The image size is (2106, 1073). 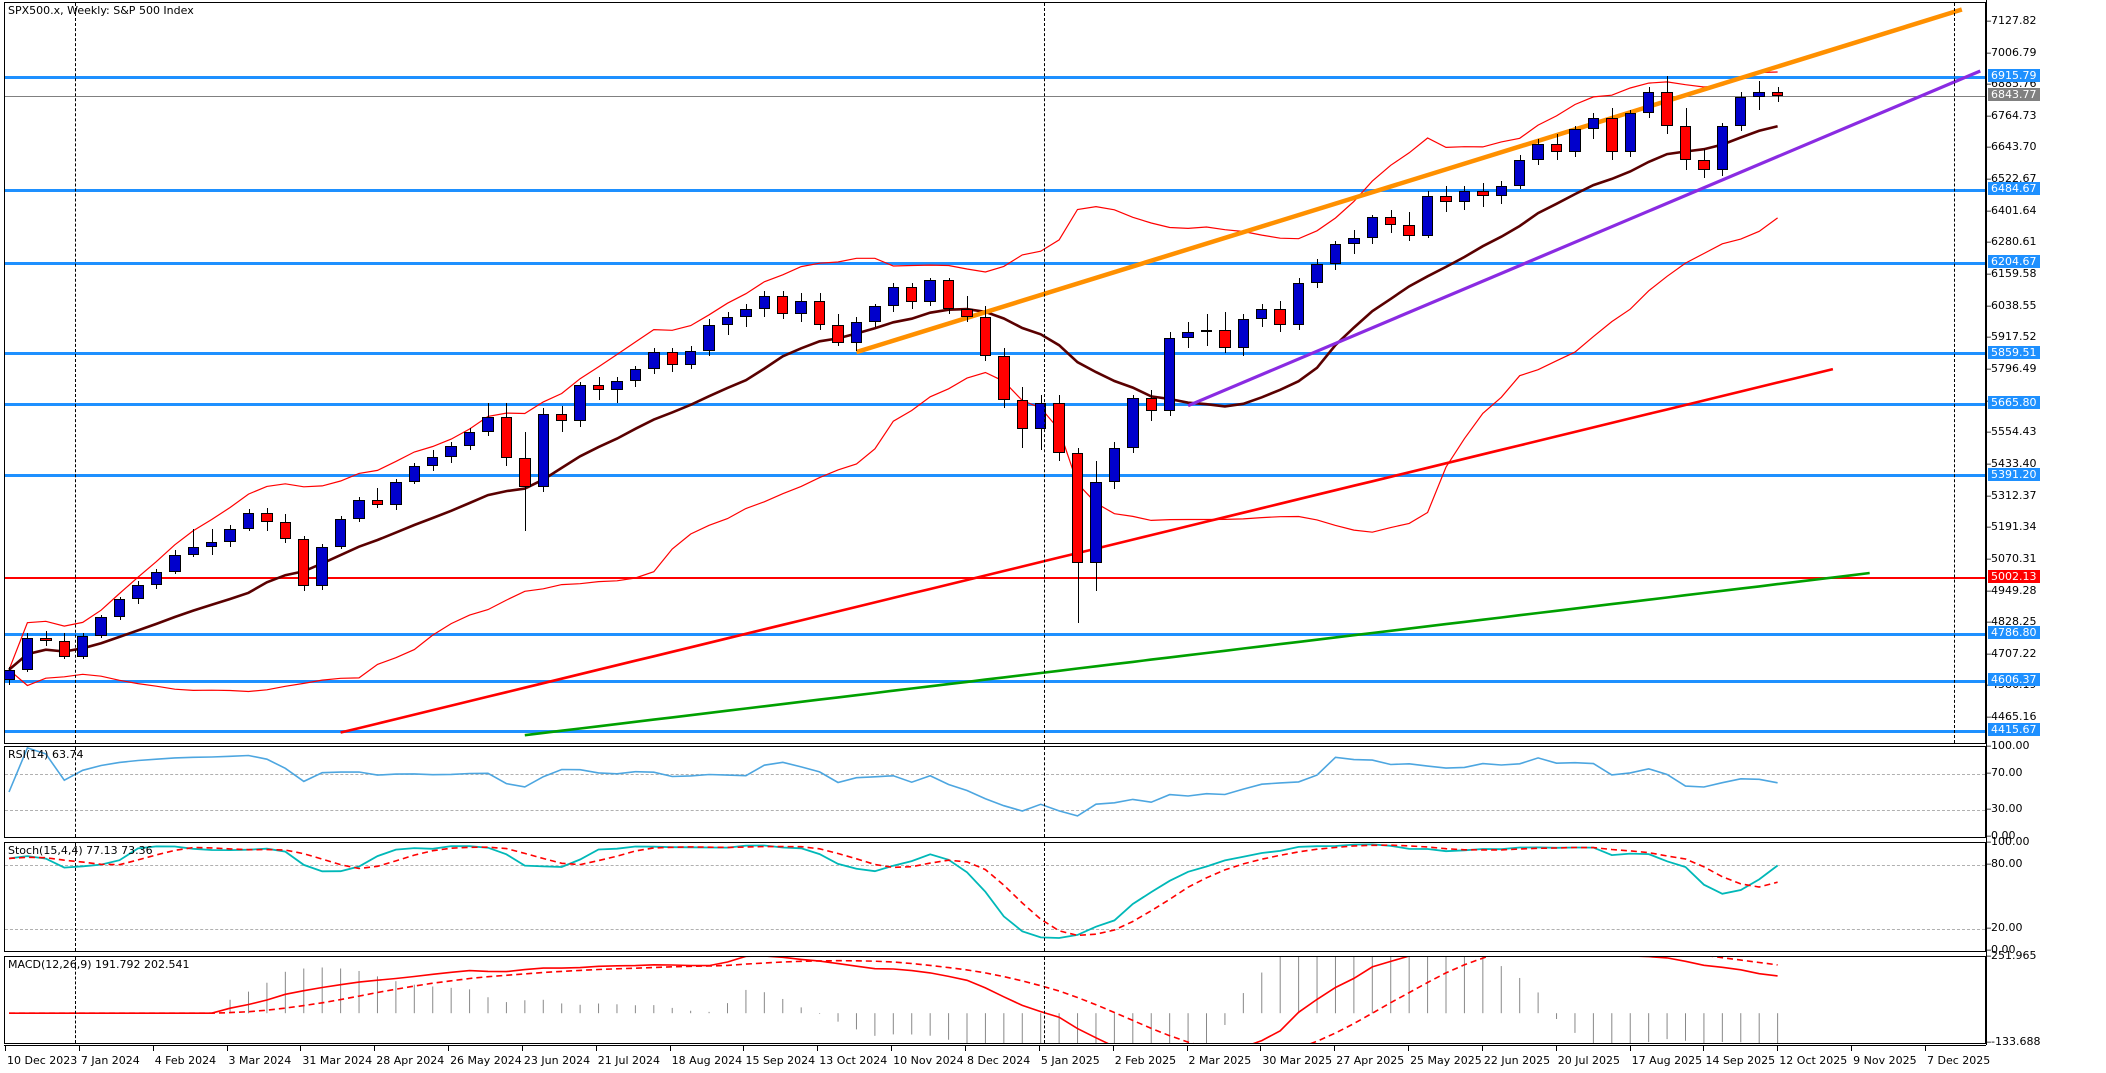 What do you see at coordinates (995, 897) in the screenshot?
I see `stochastic-plot-area` at bounding box center [995, 897].